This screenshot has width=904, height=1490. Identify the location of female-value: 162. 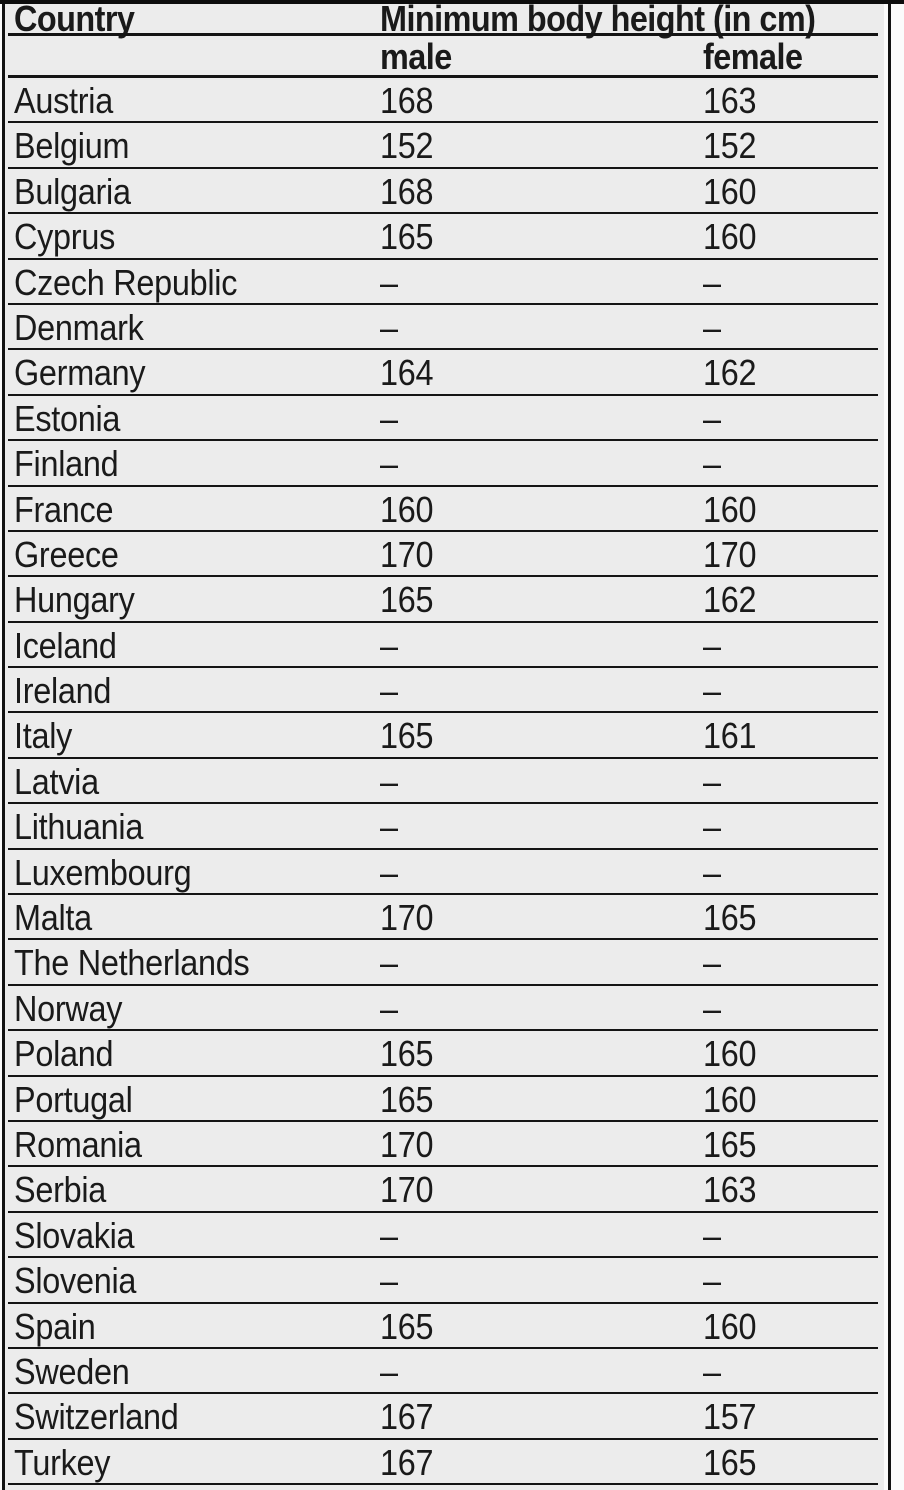
(730, 600).